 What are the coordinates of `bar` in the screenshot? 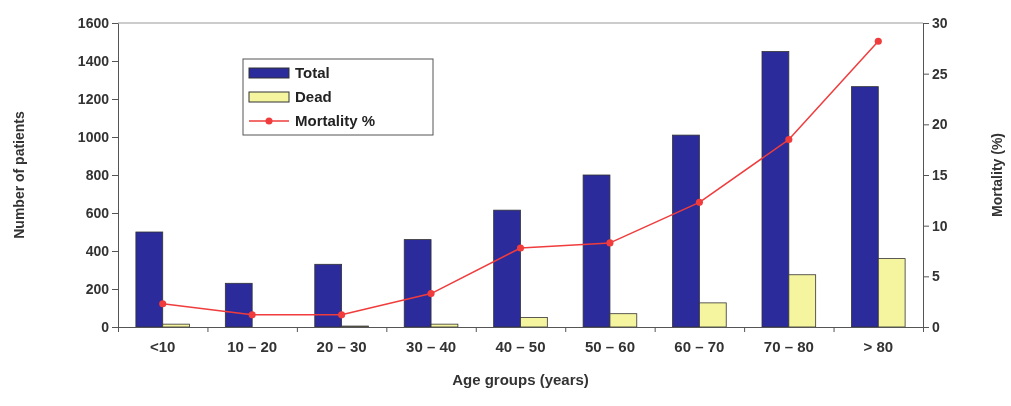 It's located at (238, 305).